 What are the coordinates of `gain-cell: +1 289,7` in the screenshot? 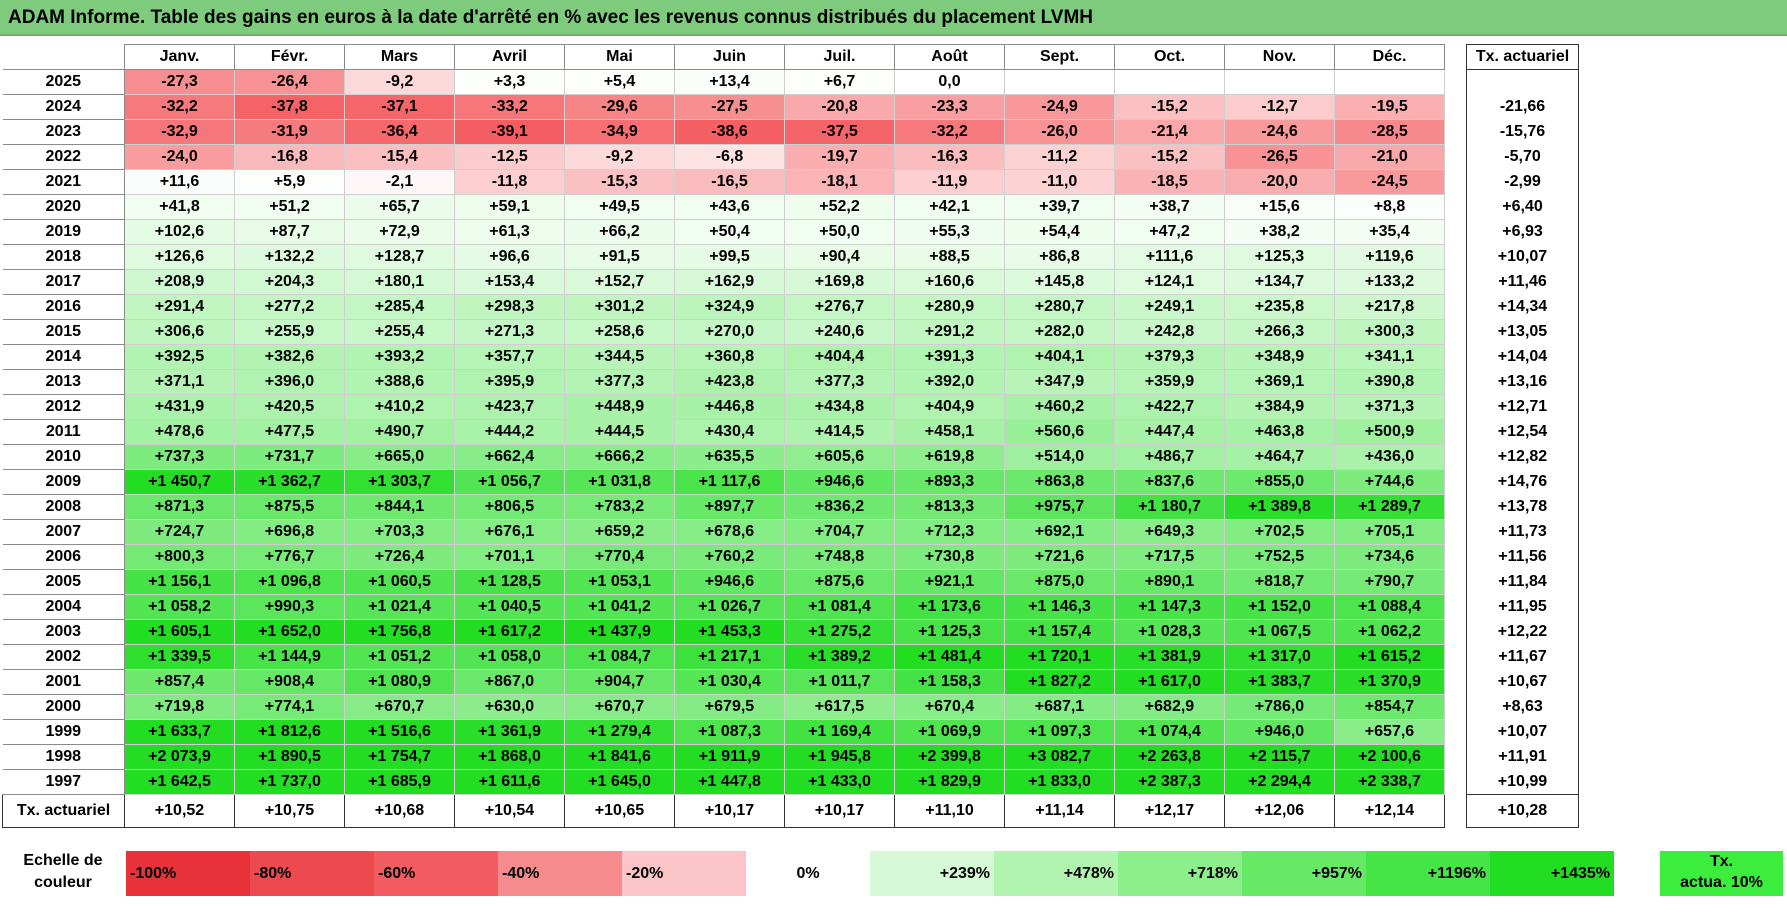 It's located at (1389, 507).